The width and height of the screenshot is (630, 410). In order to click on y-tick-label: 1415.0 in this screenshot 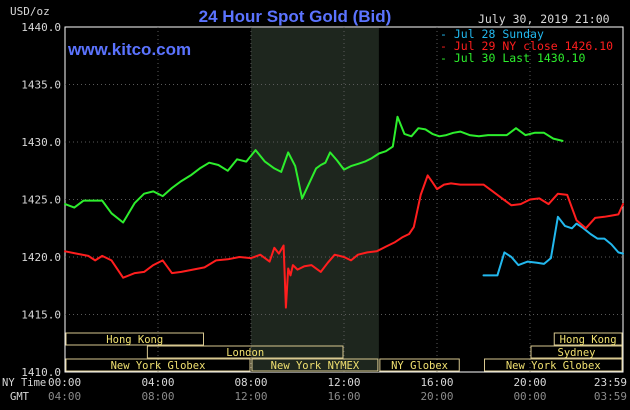, I will do `click(41, 315)`.